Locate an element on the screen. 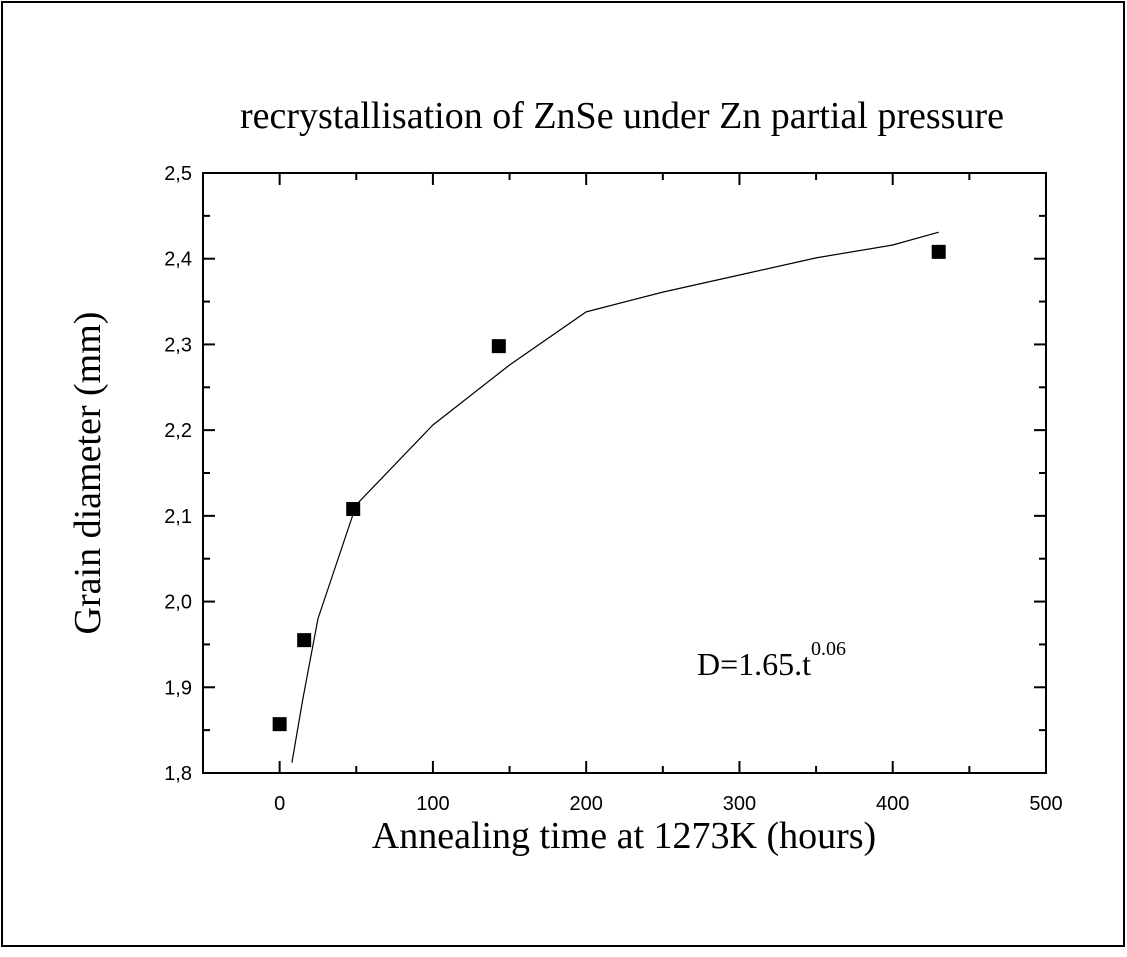  x-tick-label: 500 is located at coordinates (1045, 804).